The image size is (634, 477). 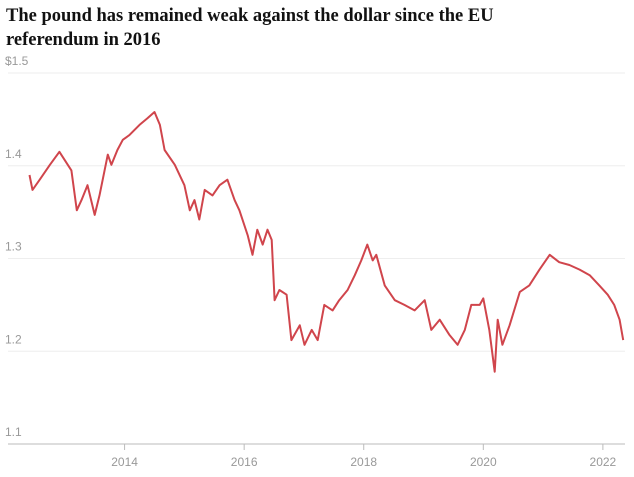 What do you see at coordinates (603, 462) in the screenshot?
I see `x-tick-label: 2022` at bounding box center [603, 462].